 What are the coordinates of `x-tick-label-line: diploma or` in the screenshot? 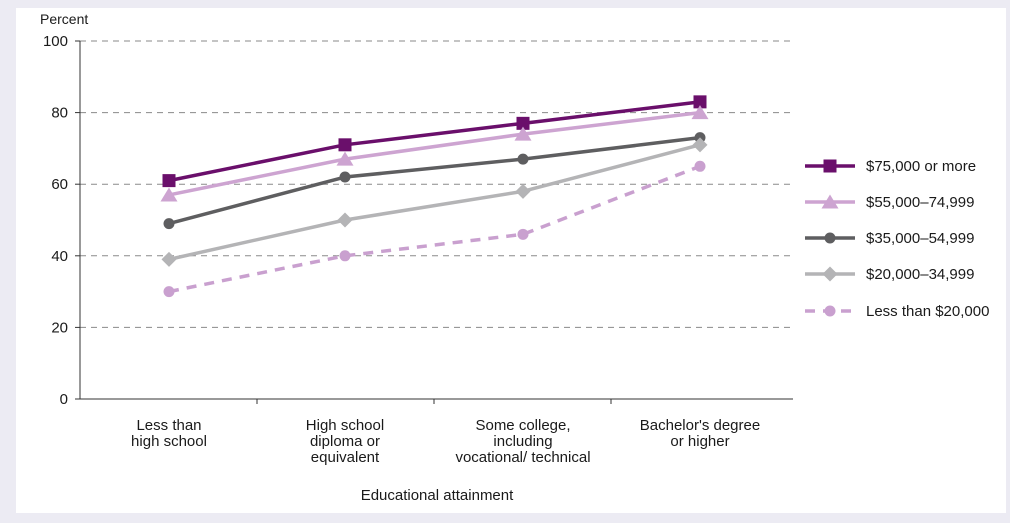 It's located at (345, 441).